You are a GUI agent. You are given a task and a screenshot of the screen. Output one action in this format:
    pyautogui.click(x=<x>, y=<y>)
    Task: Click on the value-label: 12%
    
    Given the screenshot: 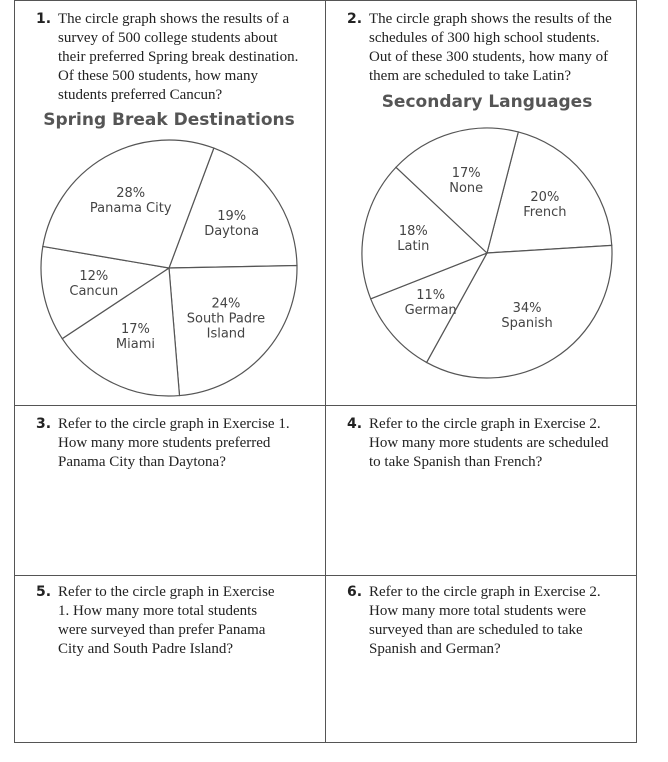 What is the action you would take?
    pyautogui.click(x=94, y=276)
    